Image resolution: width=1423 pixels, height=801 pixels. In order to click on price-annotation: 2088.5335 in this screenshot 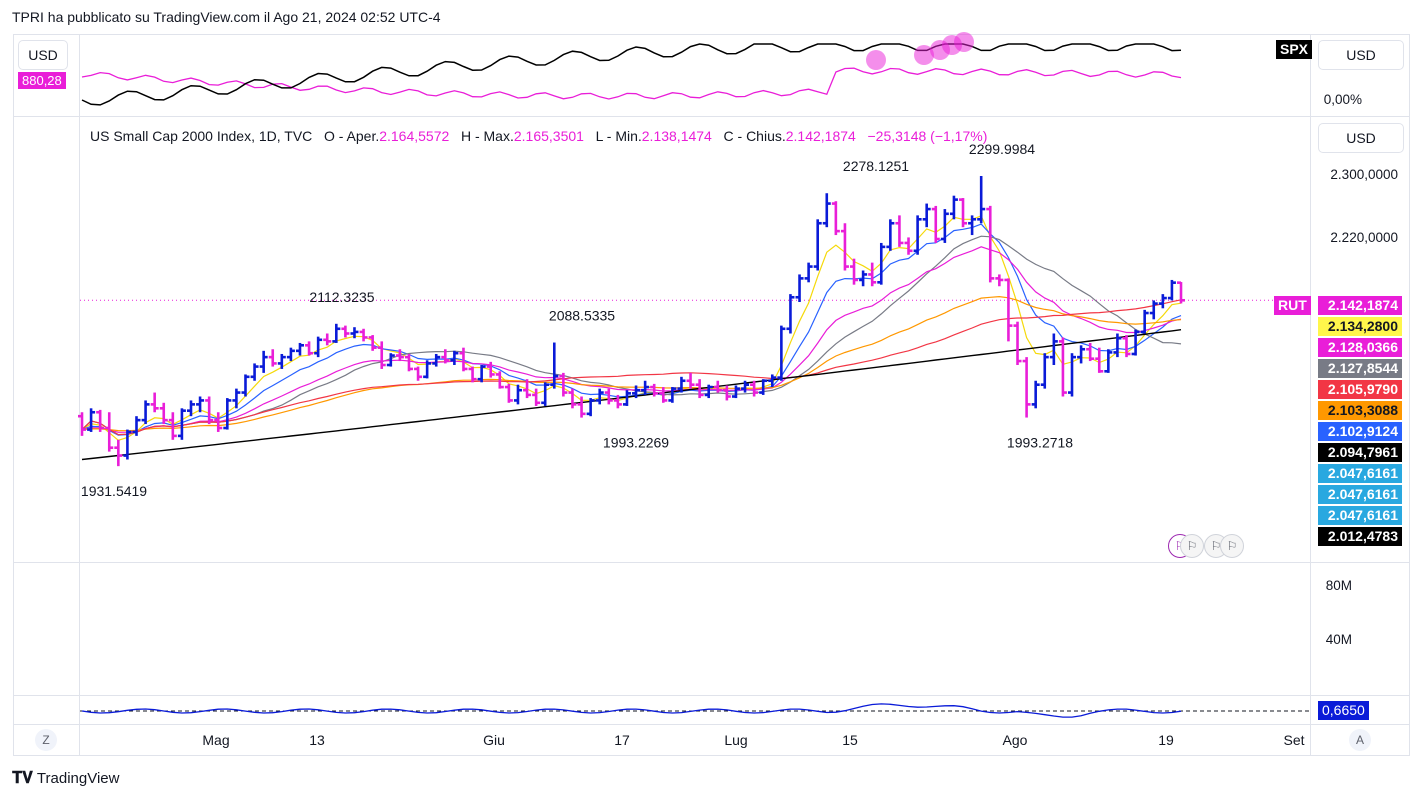, I will do `click(582, 316)`.